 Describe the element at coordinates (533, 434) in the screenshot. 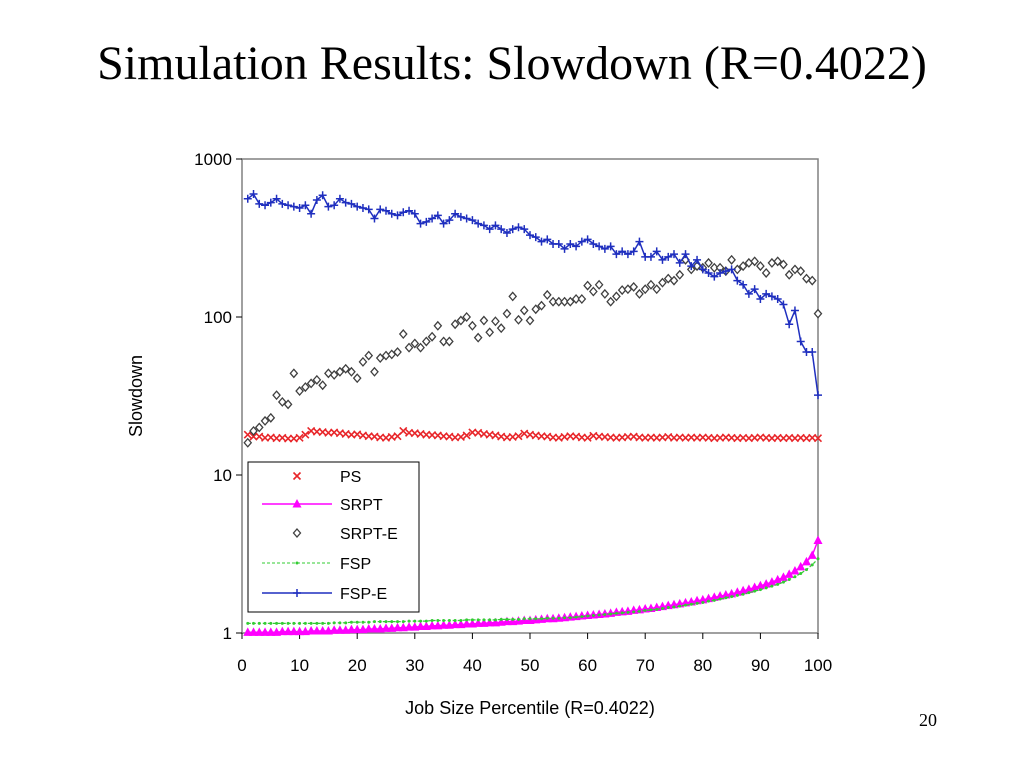

I see `series-ps` at that location.